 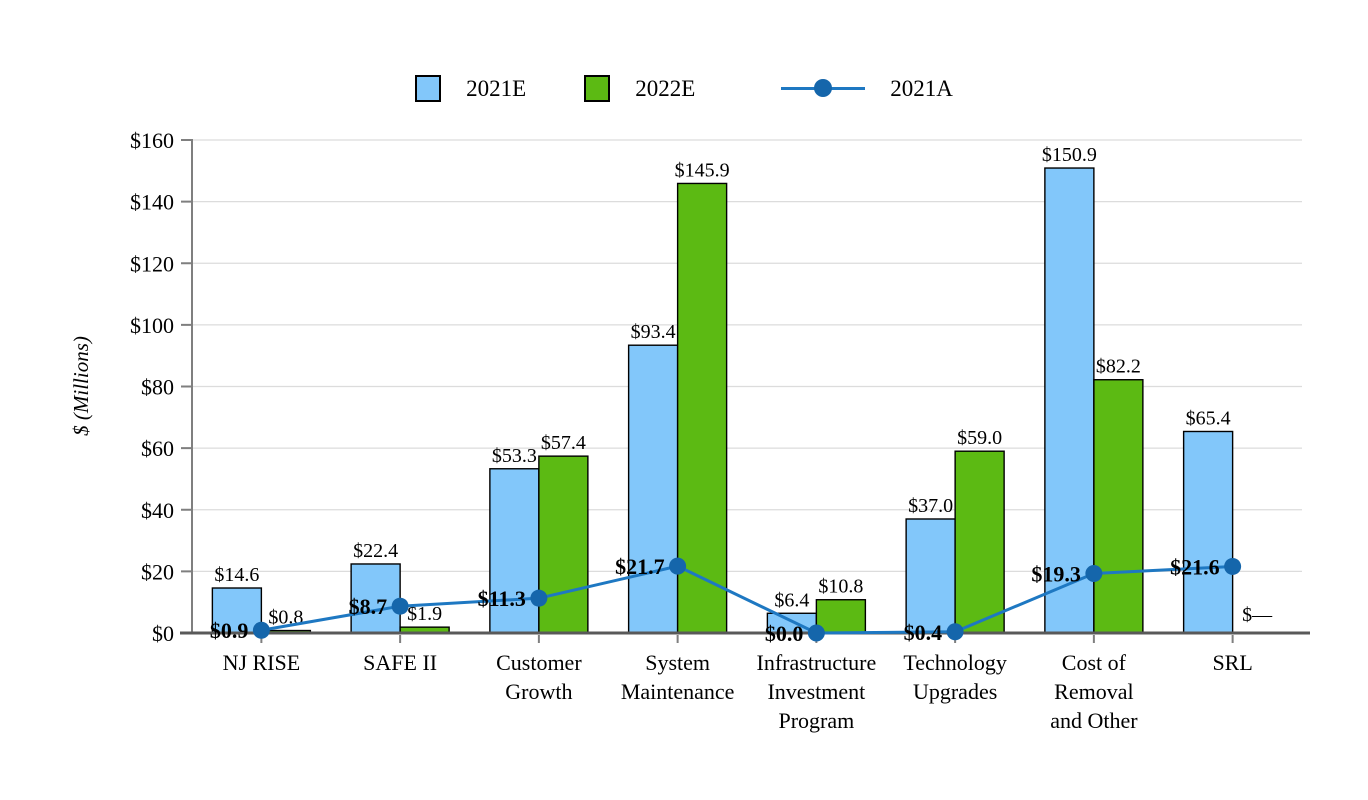 What do you see at coordinates (702, 170) in the screenshot?
I see `bar-label-2022E-system-maintenance: $145.9` at bounding box center [702, 170].